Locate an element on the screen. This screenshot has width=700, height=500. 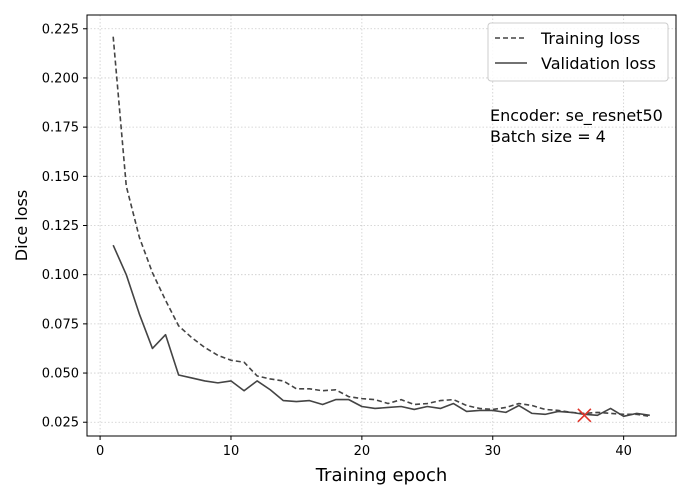
legend-box is located at coordinates (578, 52).